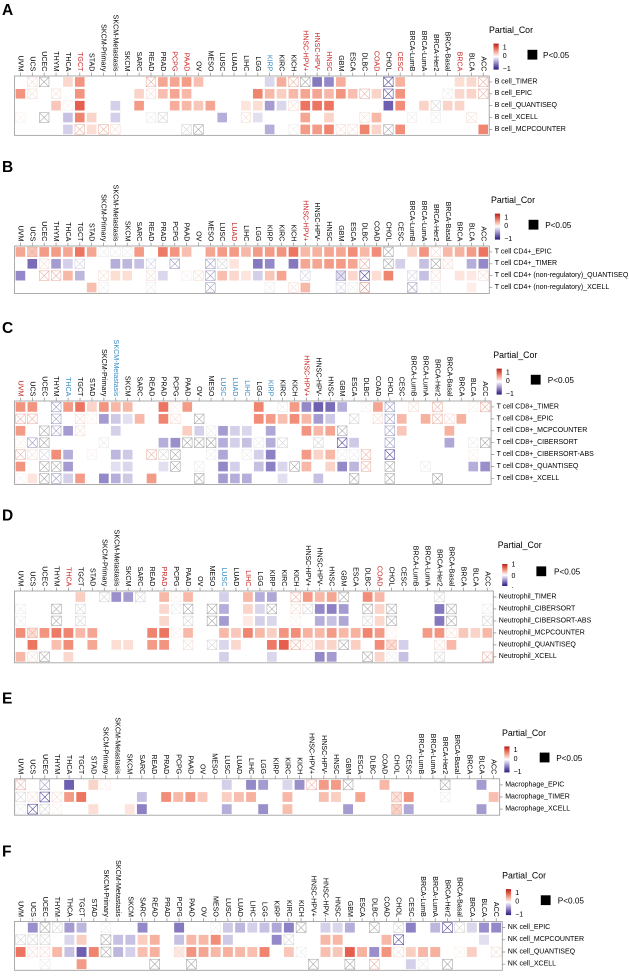 The image size is (629, 977). I want to click on svg-text: KIRC, so click(283, 387).